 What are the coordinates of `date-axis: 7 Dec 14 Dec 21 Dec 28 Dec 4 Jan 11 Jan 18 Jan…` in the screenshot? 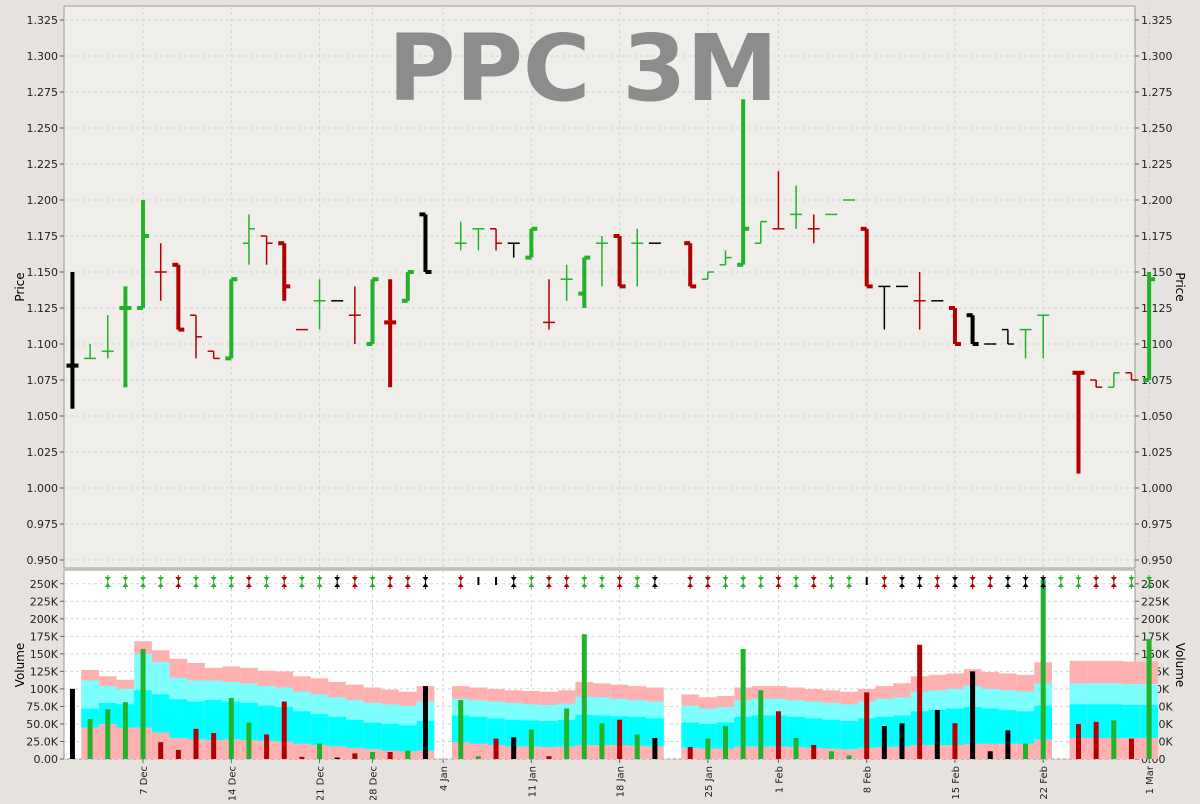 It's located at (647, 780).